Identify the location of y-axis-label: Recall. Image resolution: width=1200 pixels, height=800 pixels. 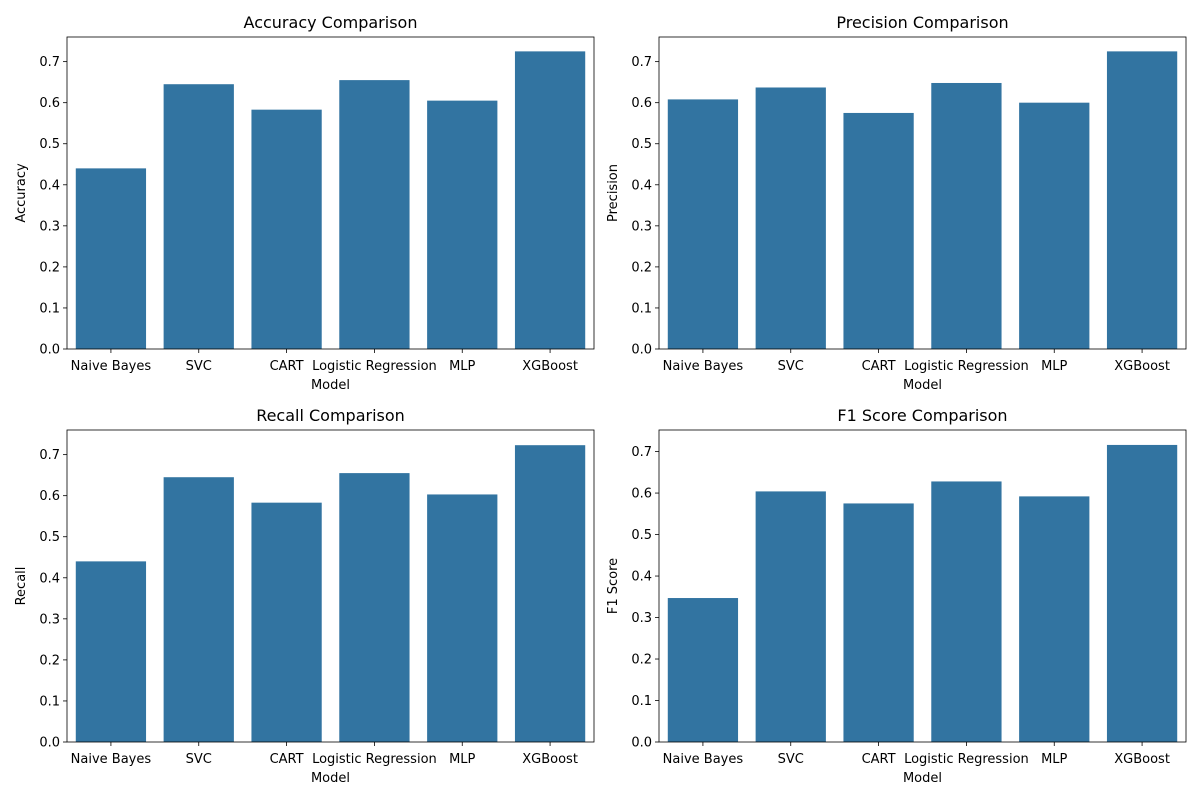
(21, 586).